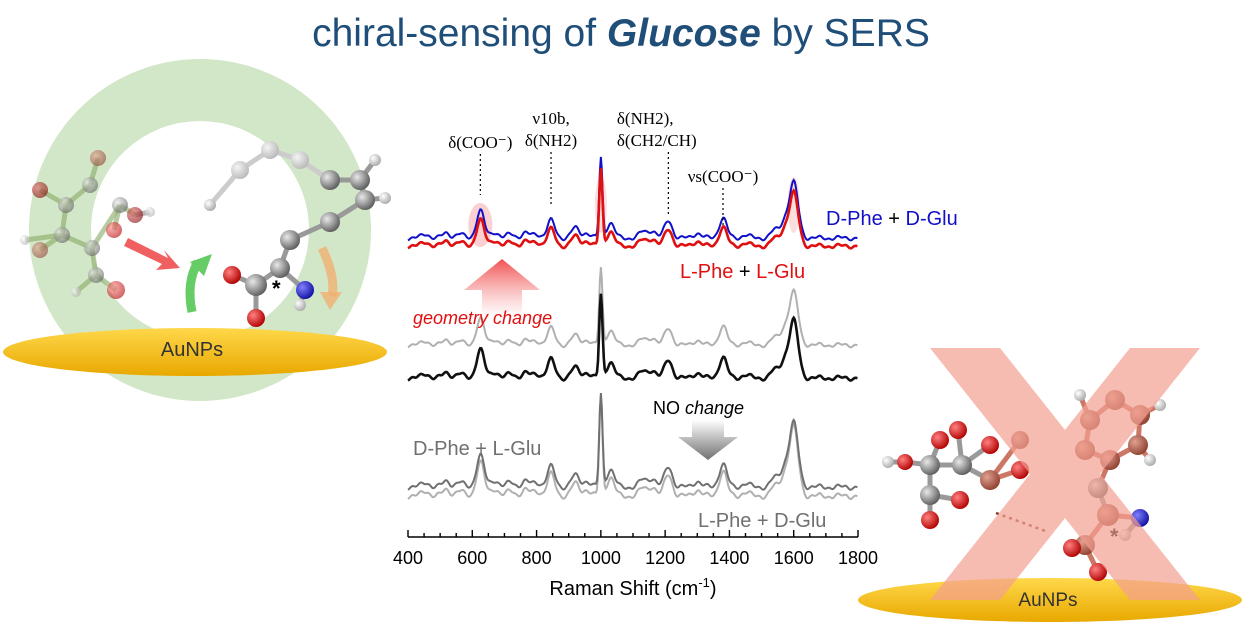 This screenshot has width=1242, height=638. I want to click on surface-label-left: AuNPs, so click(192, 350).